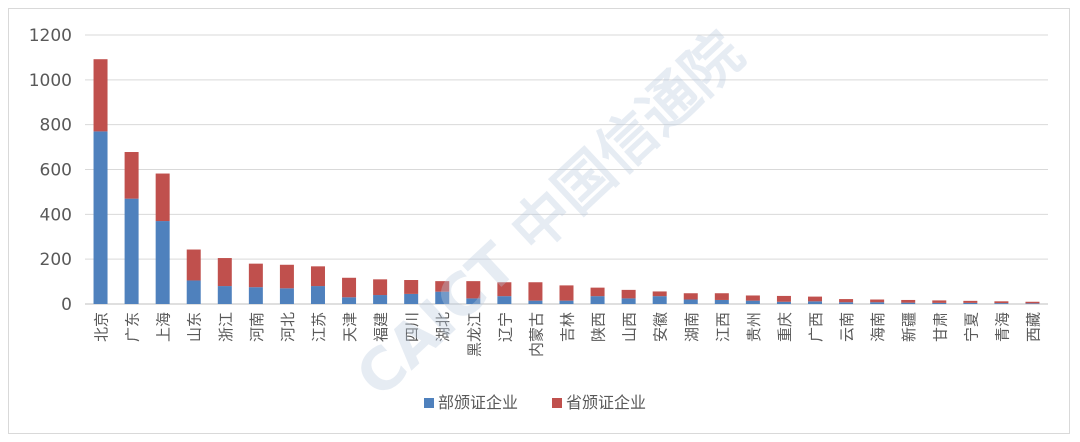 This screenshot has height=442, width=1080. What do you see at coordinates (1002, 327) in the screenshot?
I see `x-category-label: 青海` at bounding box center [1002, 327].